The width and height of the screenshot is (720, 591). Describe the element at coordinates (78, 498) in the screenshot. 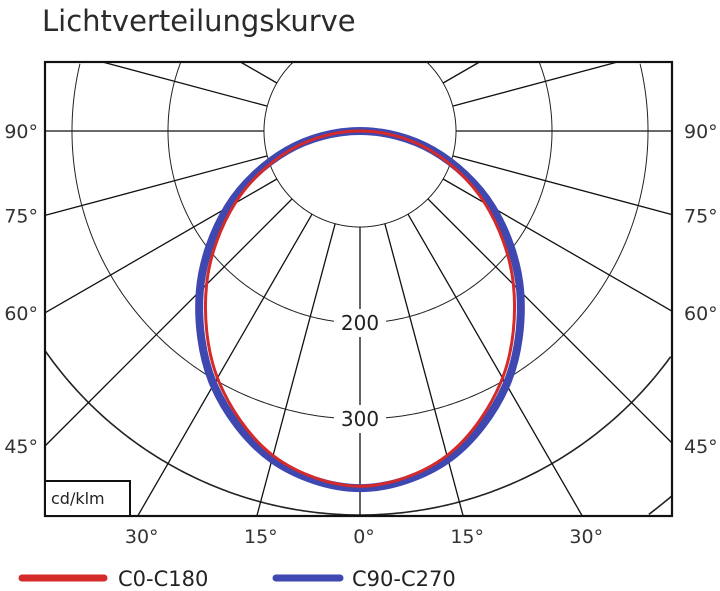

I see `unit-label: cd/klm` at that location.